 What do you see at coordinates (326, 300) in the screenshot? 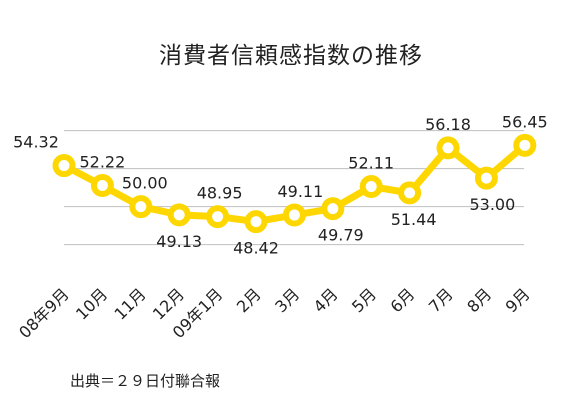
I see `x-tick-label-7: 4月` at bounding box center [326, 300].